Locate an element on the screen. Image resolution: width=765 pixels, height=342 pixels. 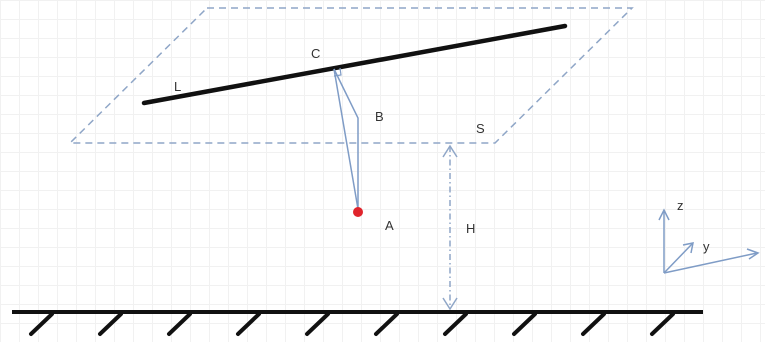
label-axis-y: y is located at coordinates (706, 246).